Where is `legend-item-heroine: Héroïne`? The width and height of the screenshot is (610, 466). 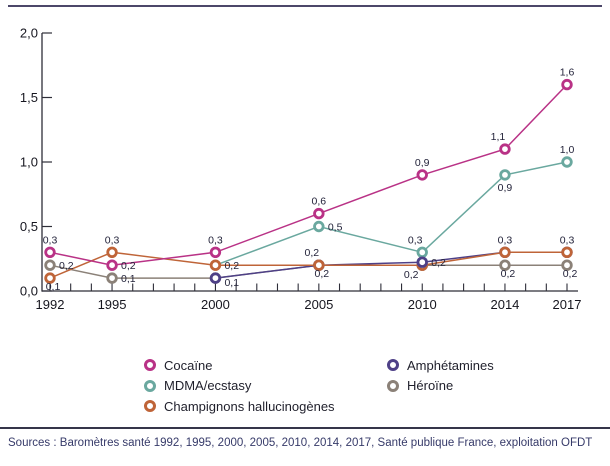
legend-item-heroine: Héroïne is located at coordinates (440, 386).